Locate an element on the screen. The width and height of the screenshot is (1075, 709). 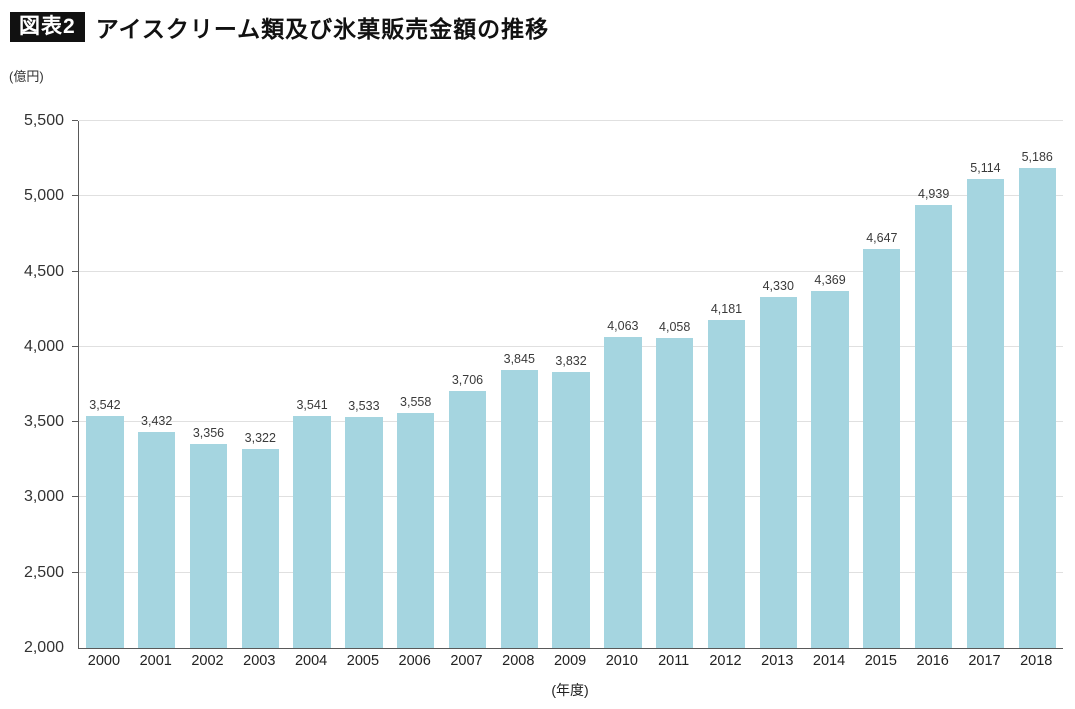
bar-value-label: 3,706 is located at coordinates (467, 380).